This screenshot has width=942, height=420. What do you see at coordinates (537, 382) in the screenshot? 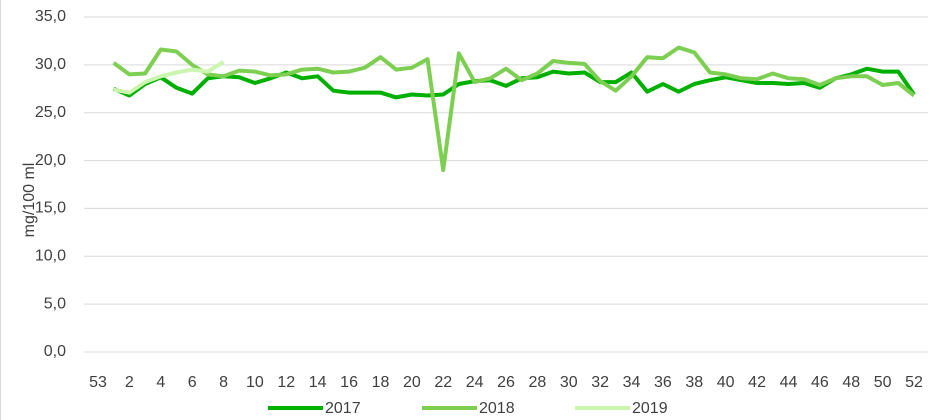
I see `x-tick-label: 28` at bounding box center [537, 382].